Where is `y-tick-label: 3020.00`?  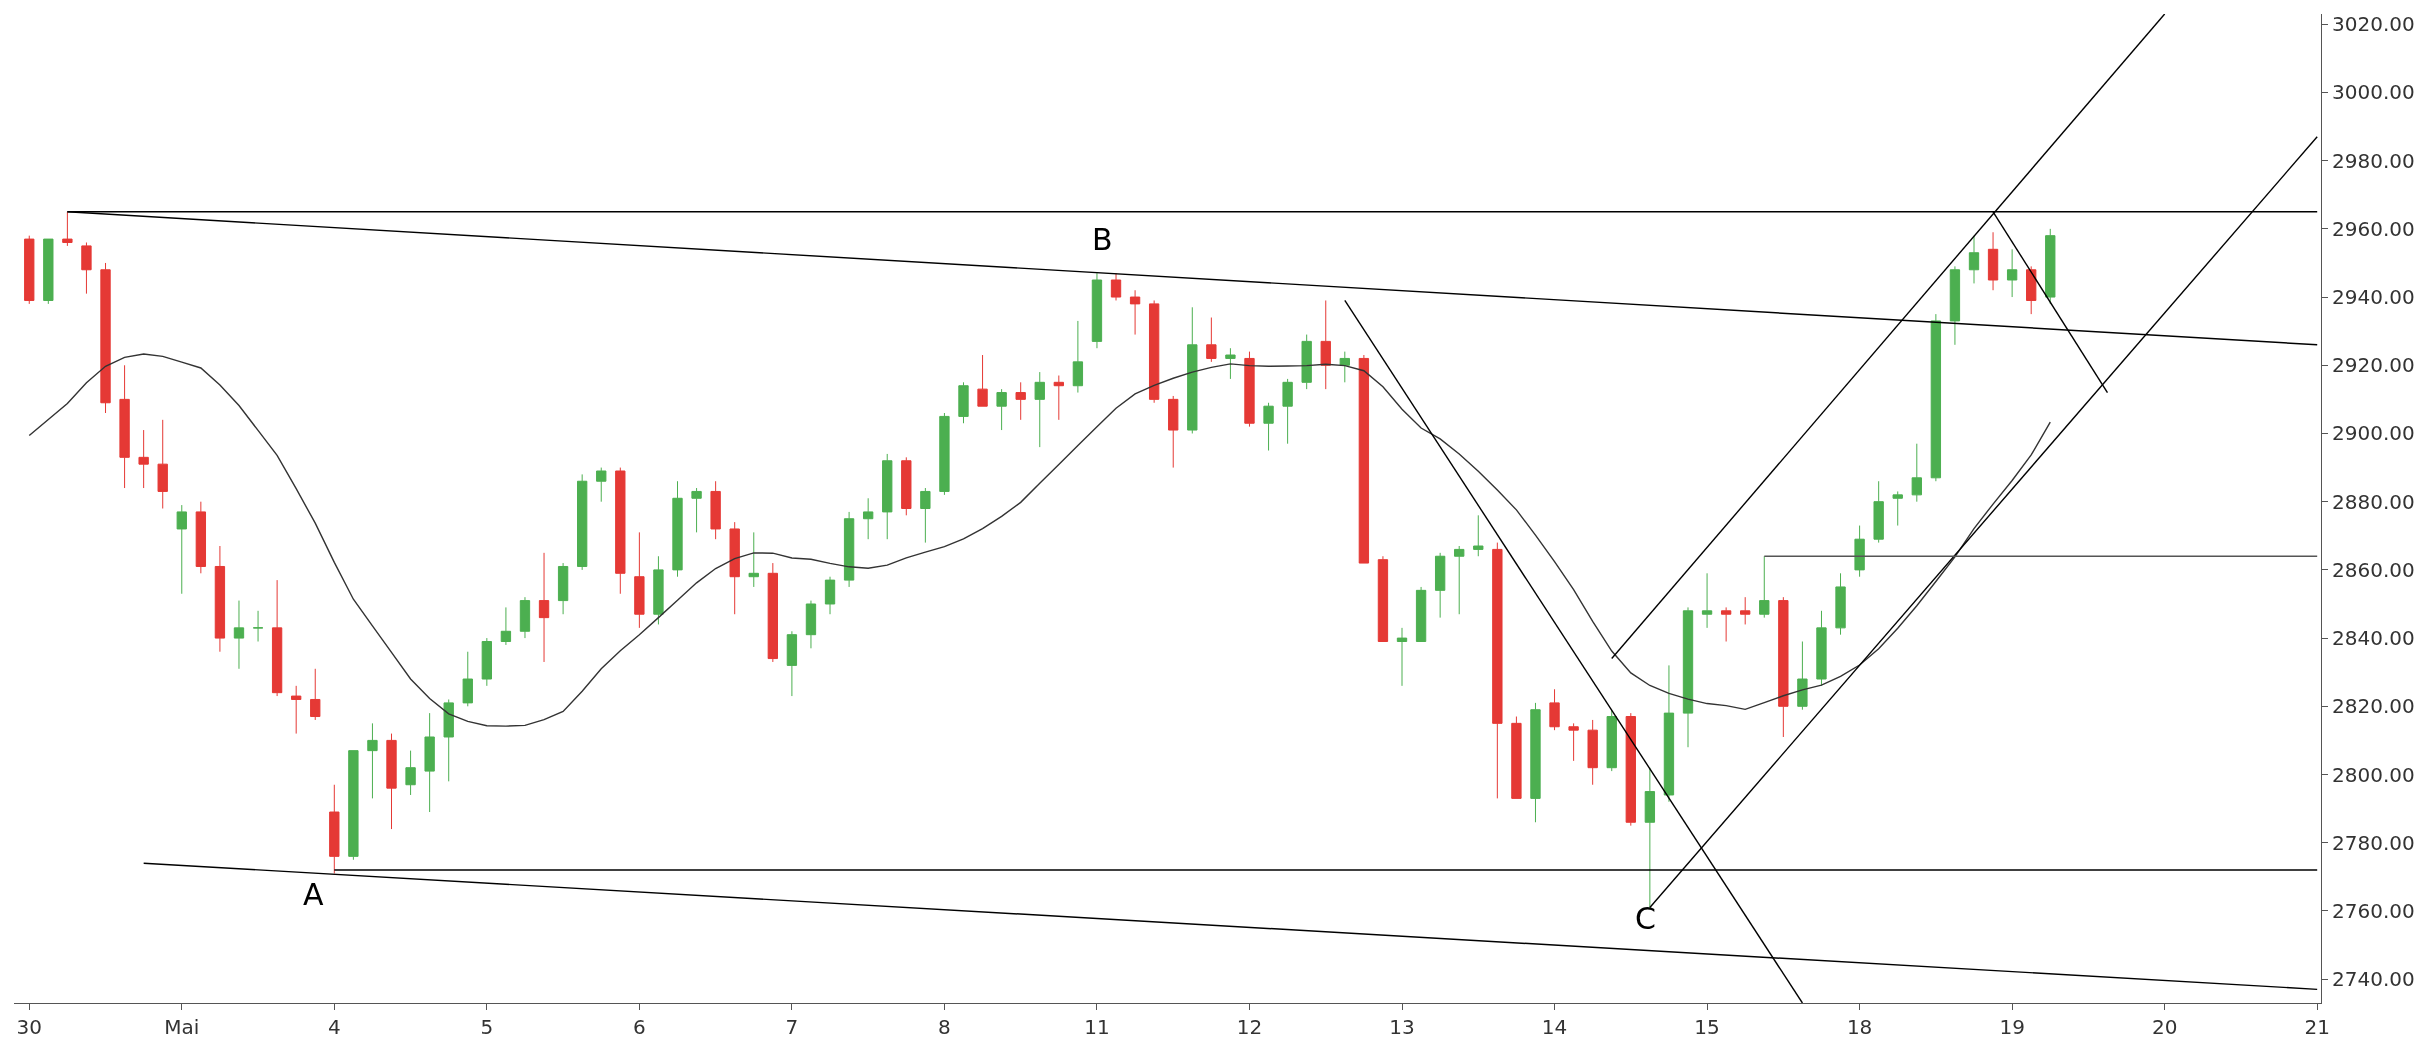
y-tick-label: 3020.00 is located at coordinates (2373, 24).